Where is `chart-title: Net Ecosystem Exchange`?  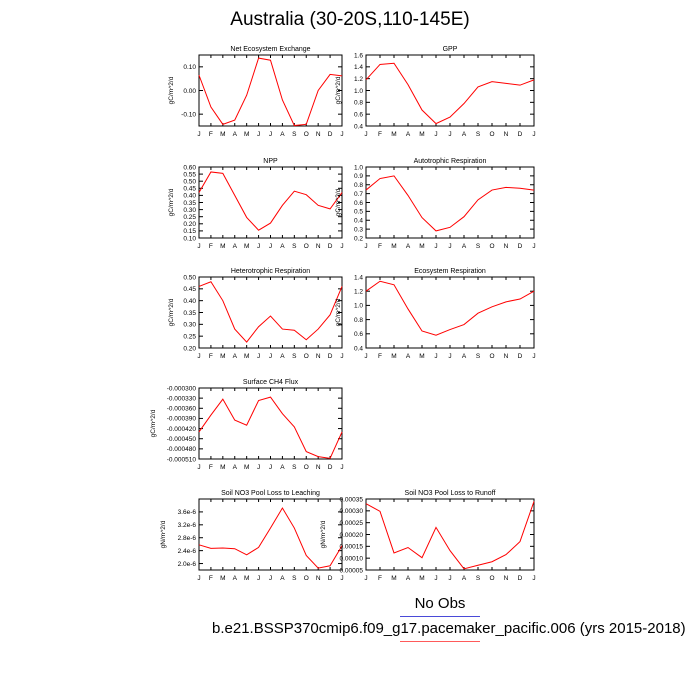 chart-title: Net Ecosystem Exchange is located at coordinates (270, 49).